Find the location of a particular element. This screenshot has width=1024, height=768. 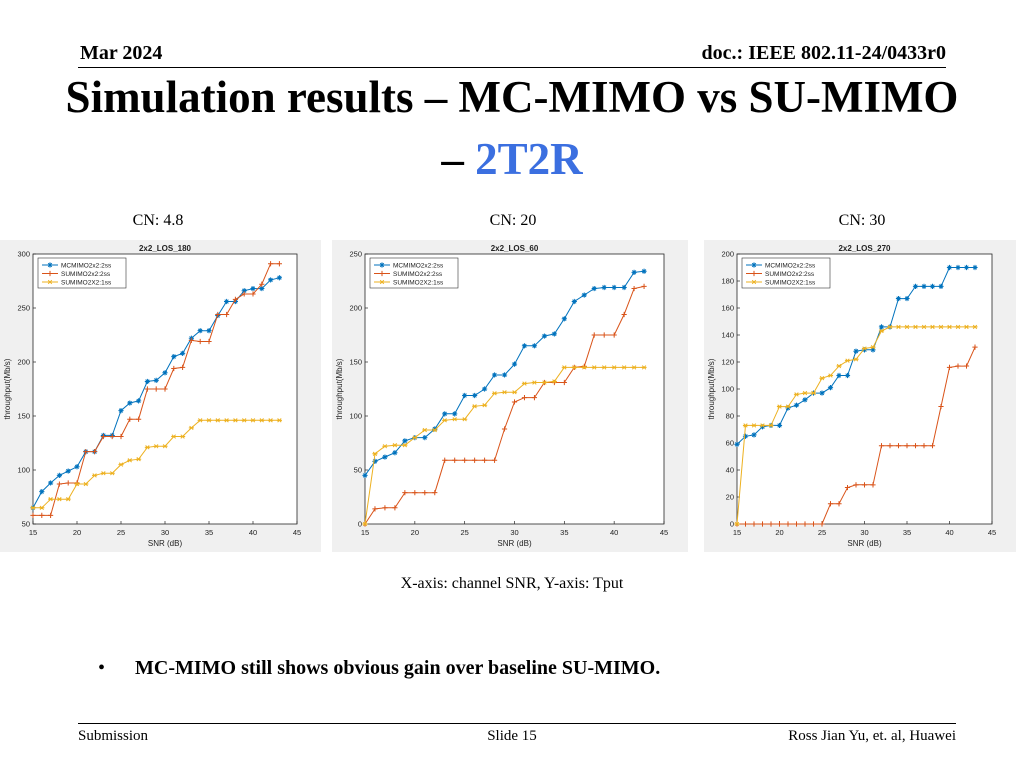

chart-title: 2x2_LOS_60 is located at coordinates (515, 248).